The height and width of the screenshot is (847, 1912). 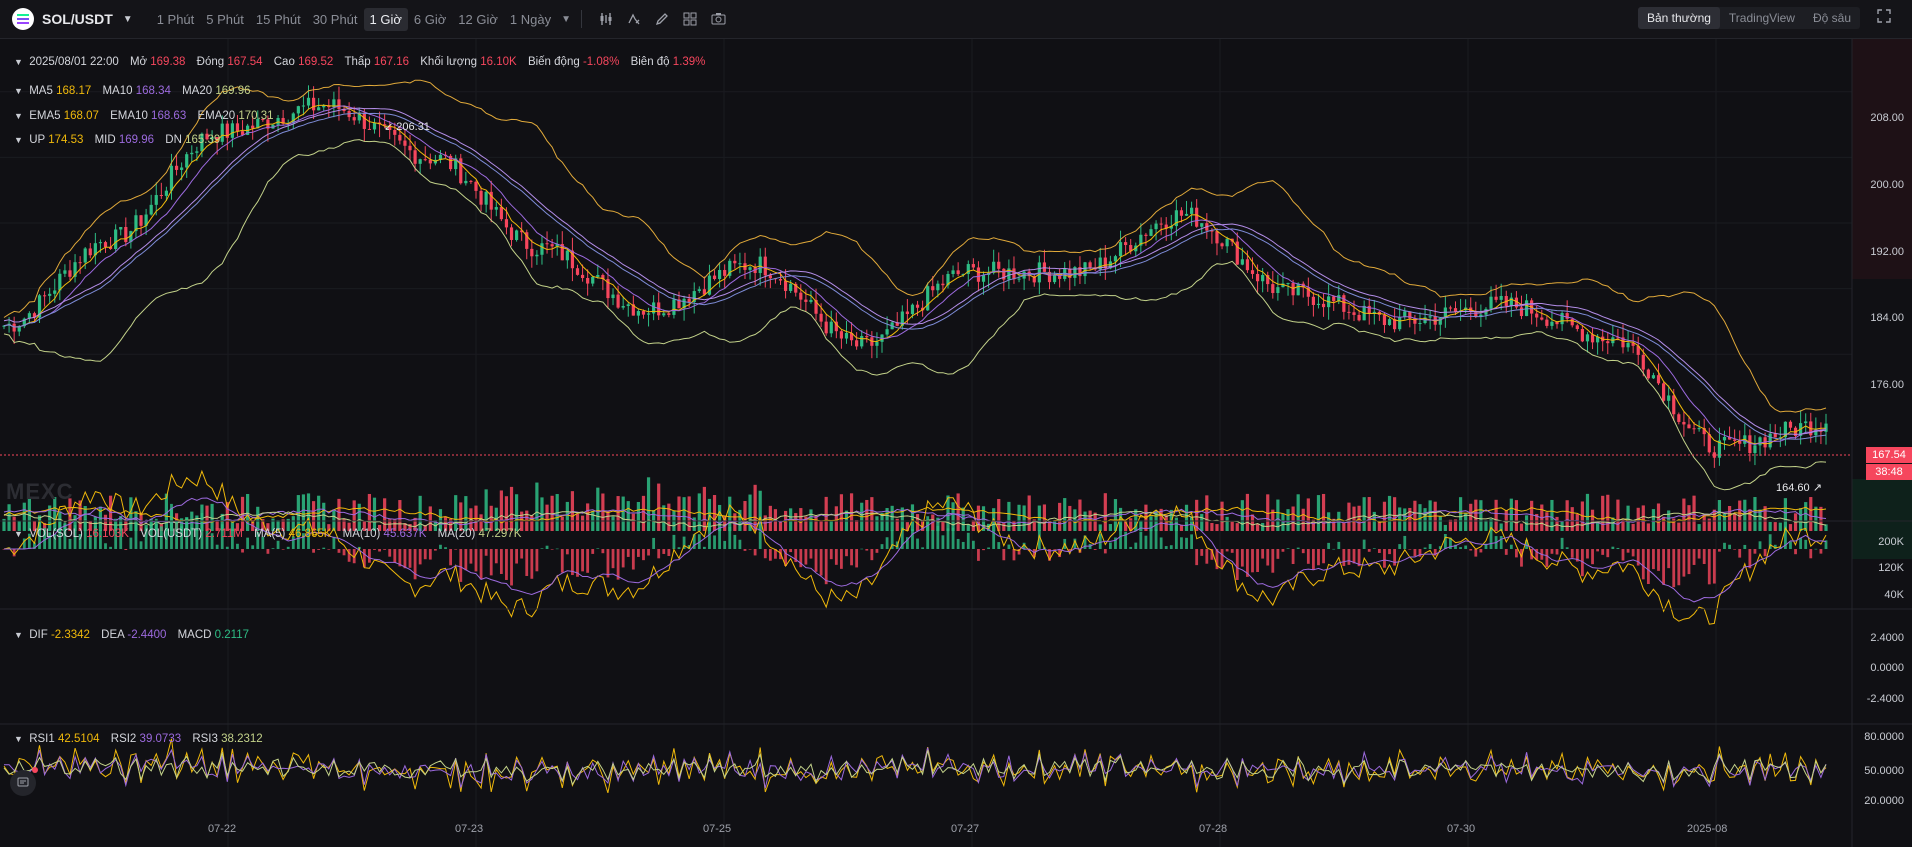 I want to click on interval-1h: 1 Giờ, so click(x=385, y=19).